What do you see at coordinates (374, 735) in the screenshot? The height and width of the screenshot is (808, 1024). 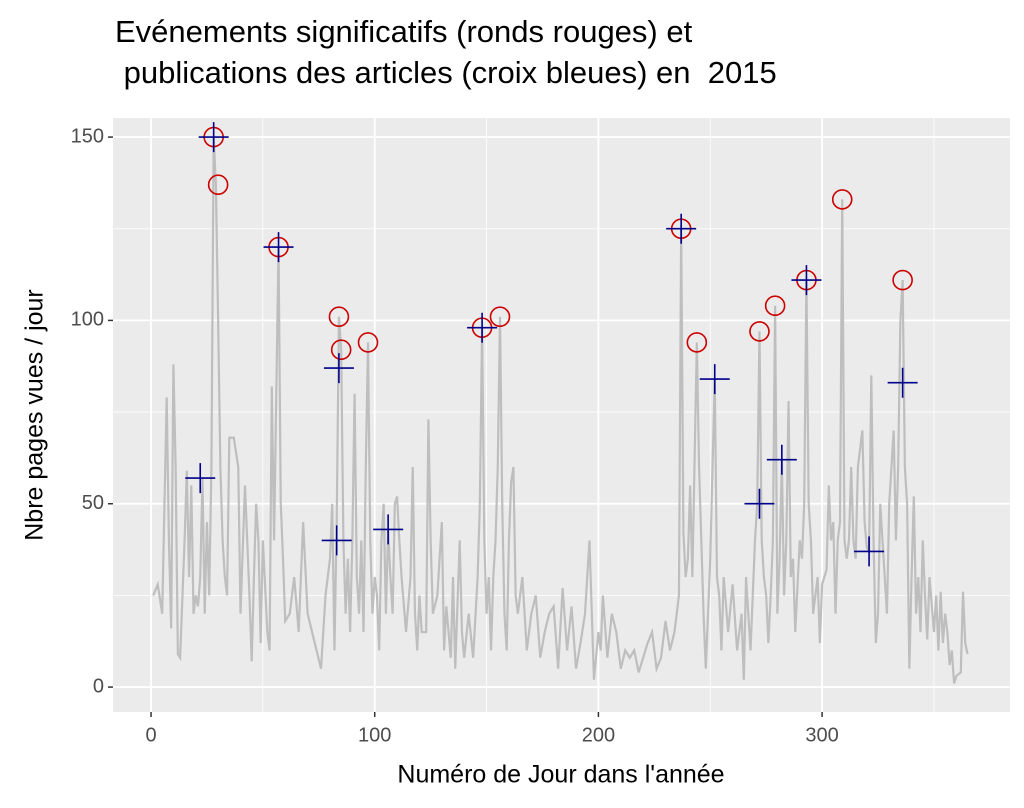 I see `x-tick-label: 100` at bounding box center [374, 735].